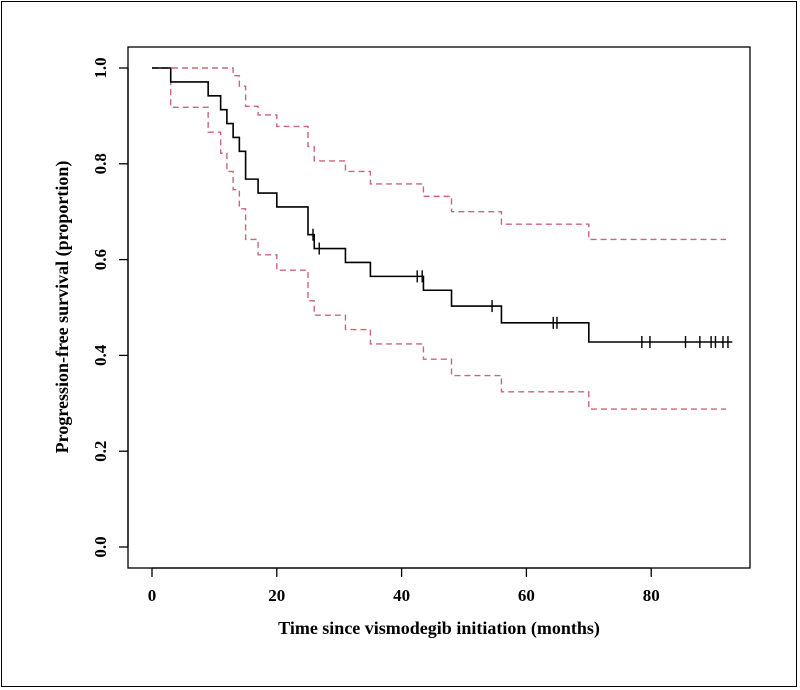 The height and width of the screenshot is (690, 800). Describe the element at coordinates (100, 67) in the screenshot. I see `y-tick-label: 1.0` at that location.